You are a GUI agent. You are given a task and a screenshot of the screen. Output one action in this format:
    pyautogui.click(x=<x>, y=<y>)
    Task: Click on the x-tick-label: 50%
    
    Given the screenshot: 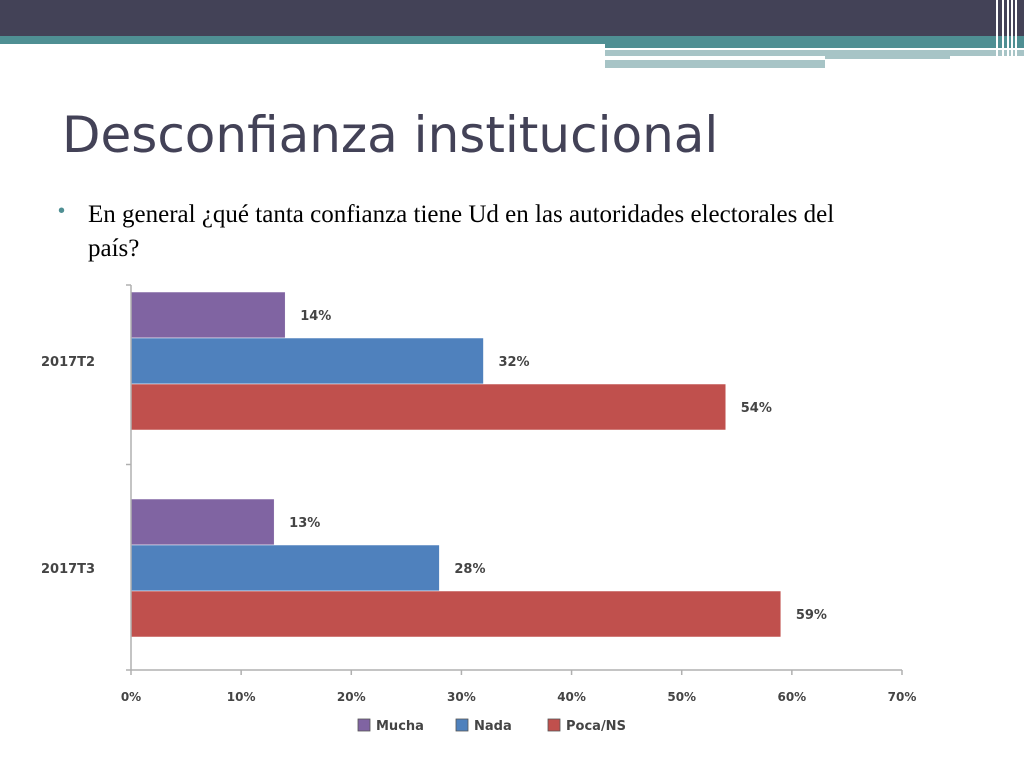 What is the action you would take?
    pyautogui.click(x=681, y=697)
    